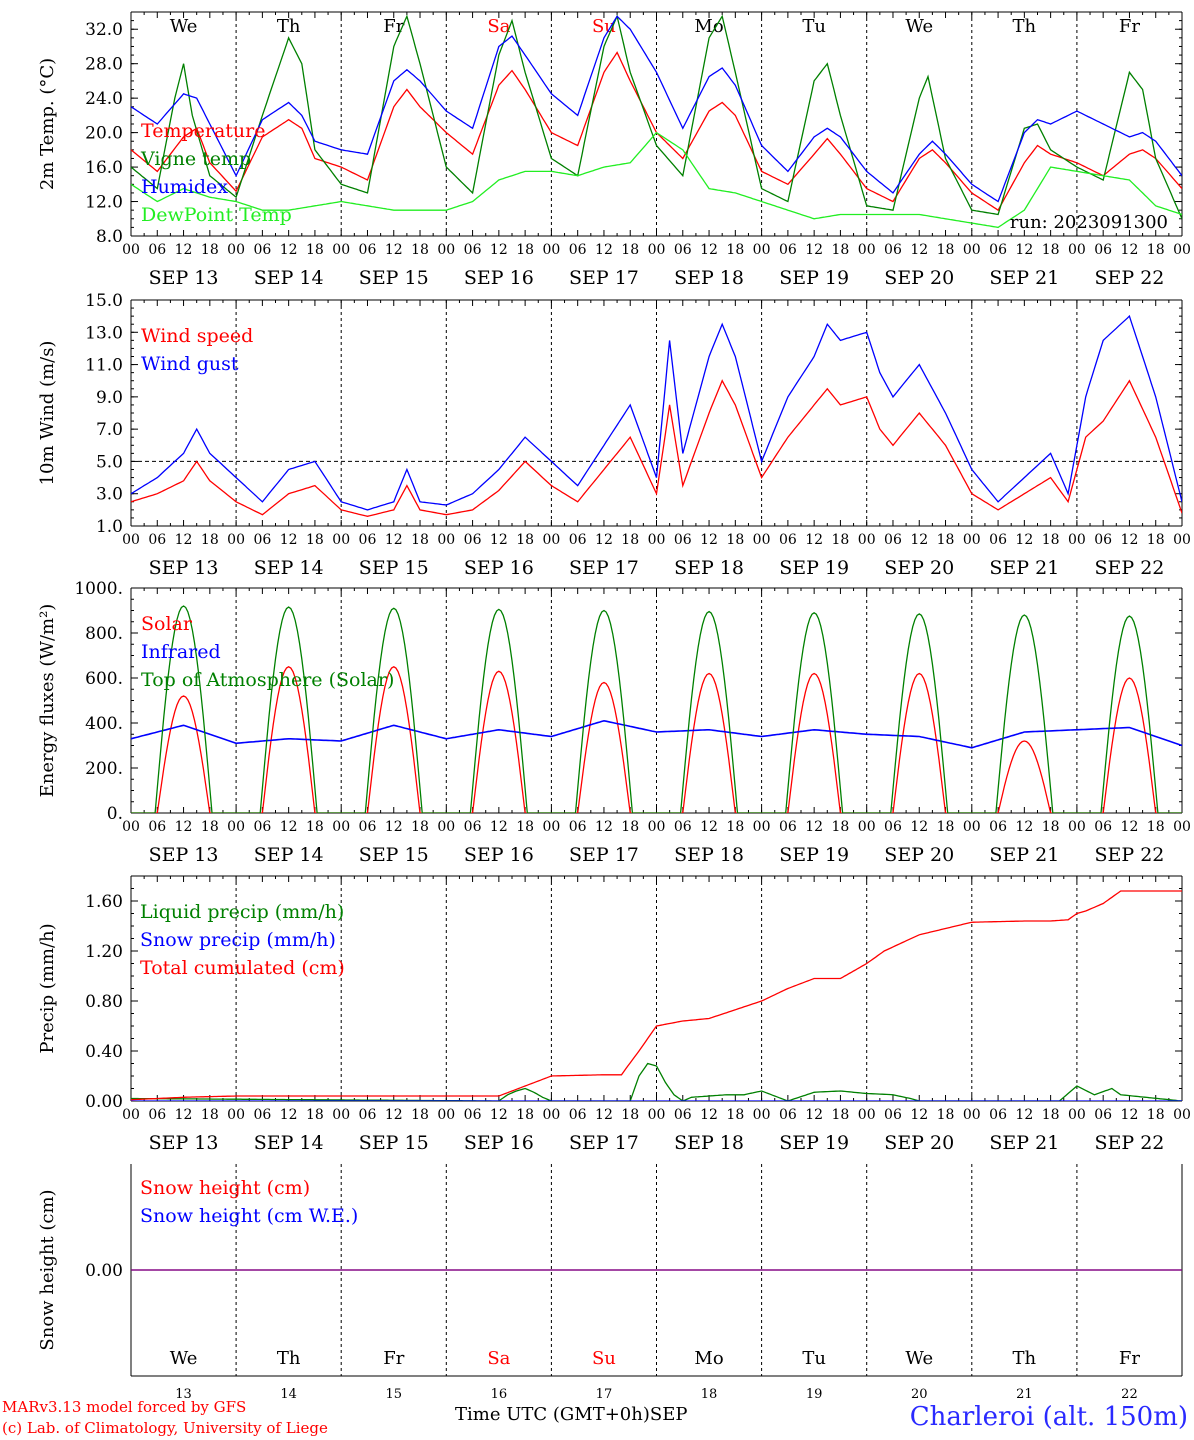  What do you see at coordinates (47, 1269) in the screenshot?
I see `snow-ylabel: Snow height (cm)` at bounding box center [47, 1269].